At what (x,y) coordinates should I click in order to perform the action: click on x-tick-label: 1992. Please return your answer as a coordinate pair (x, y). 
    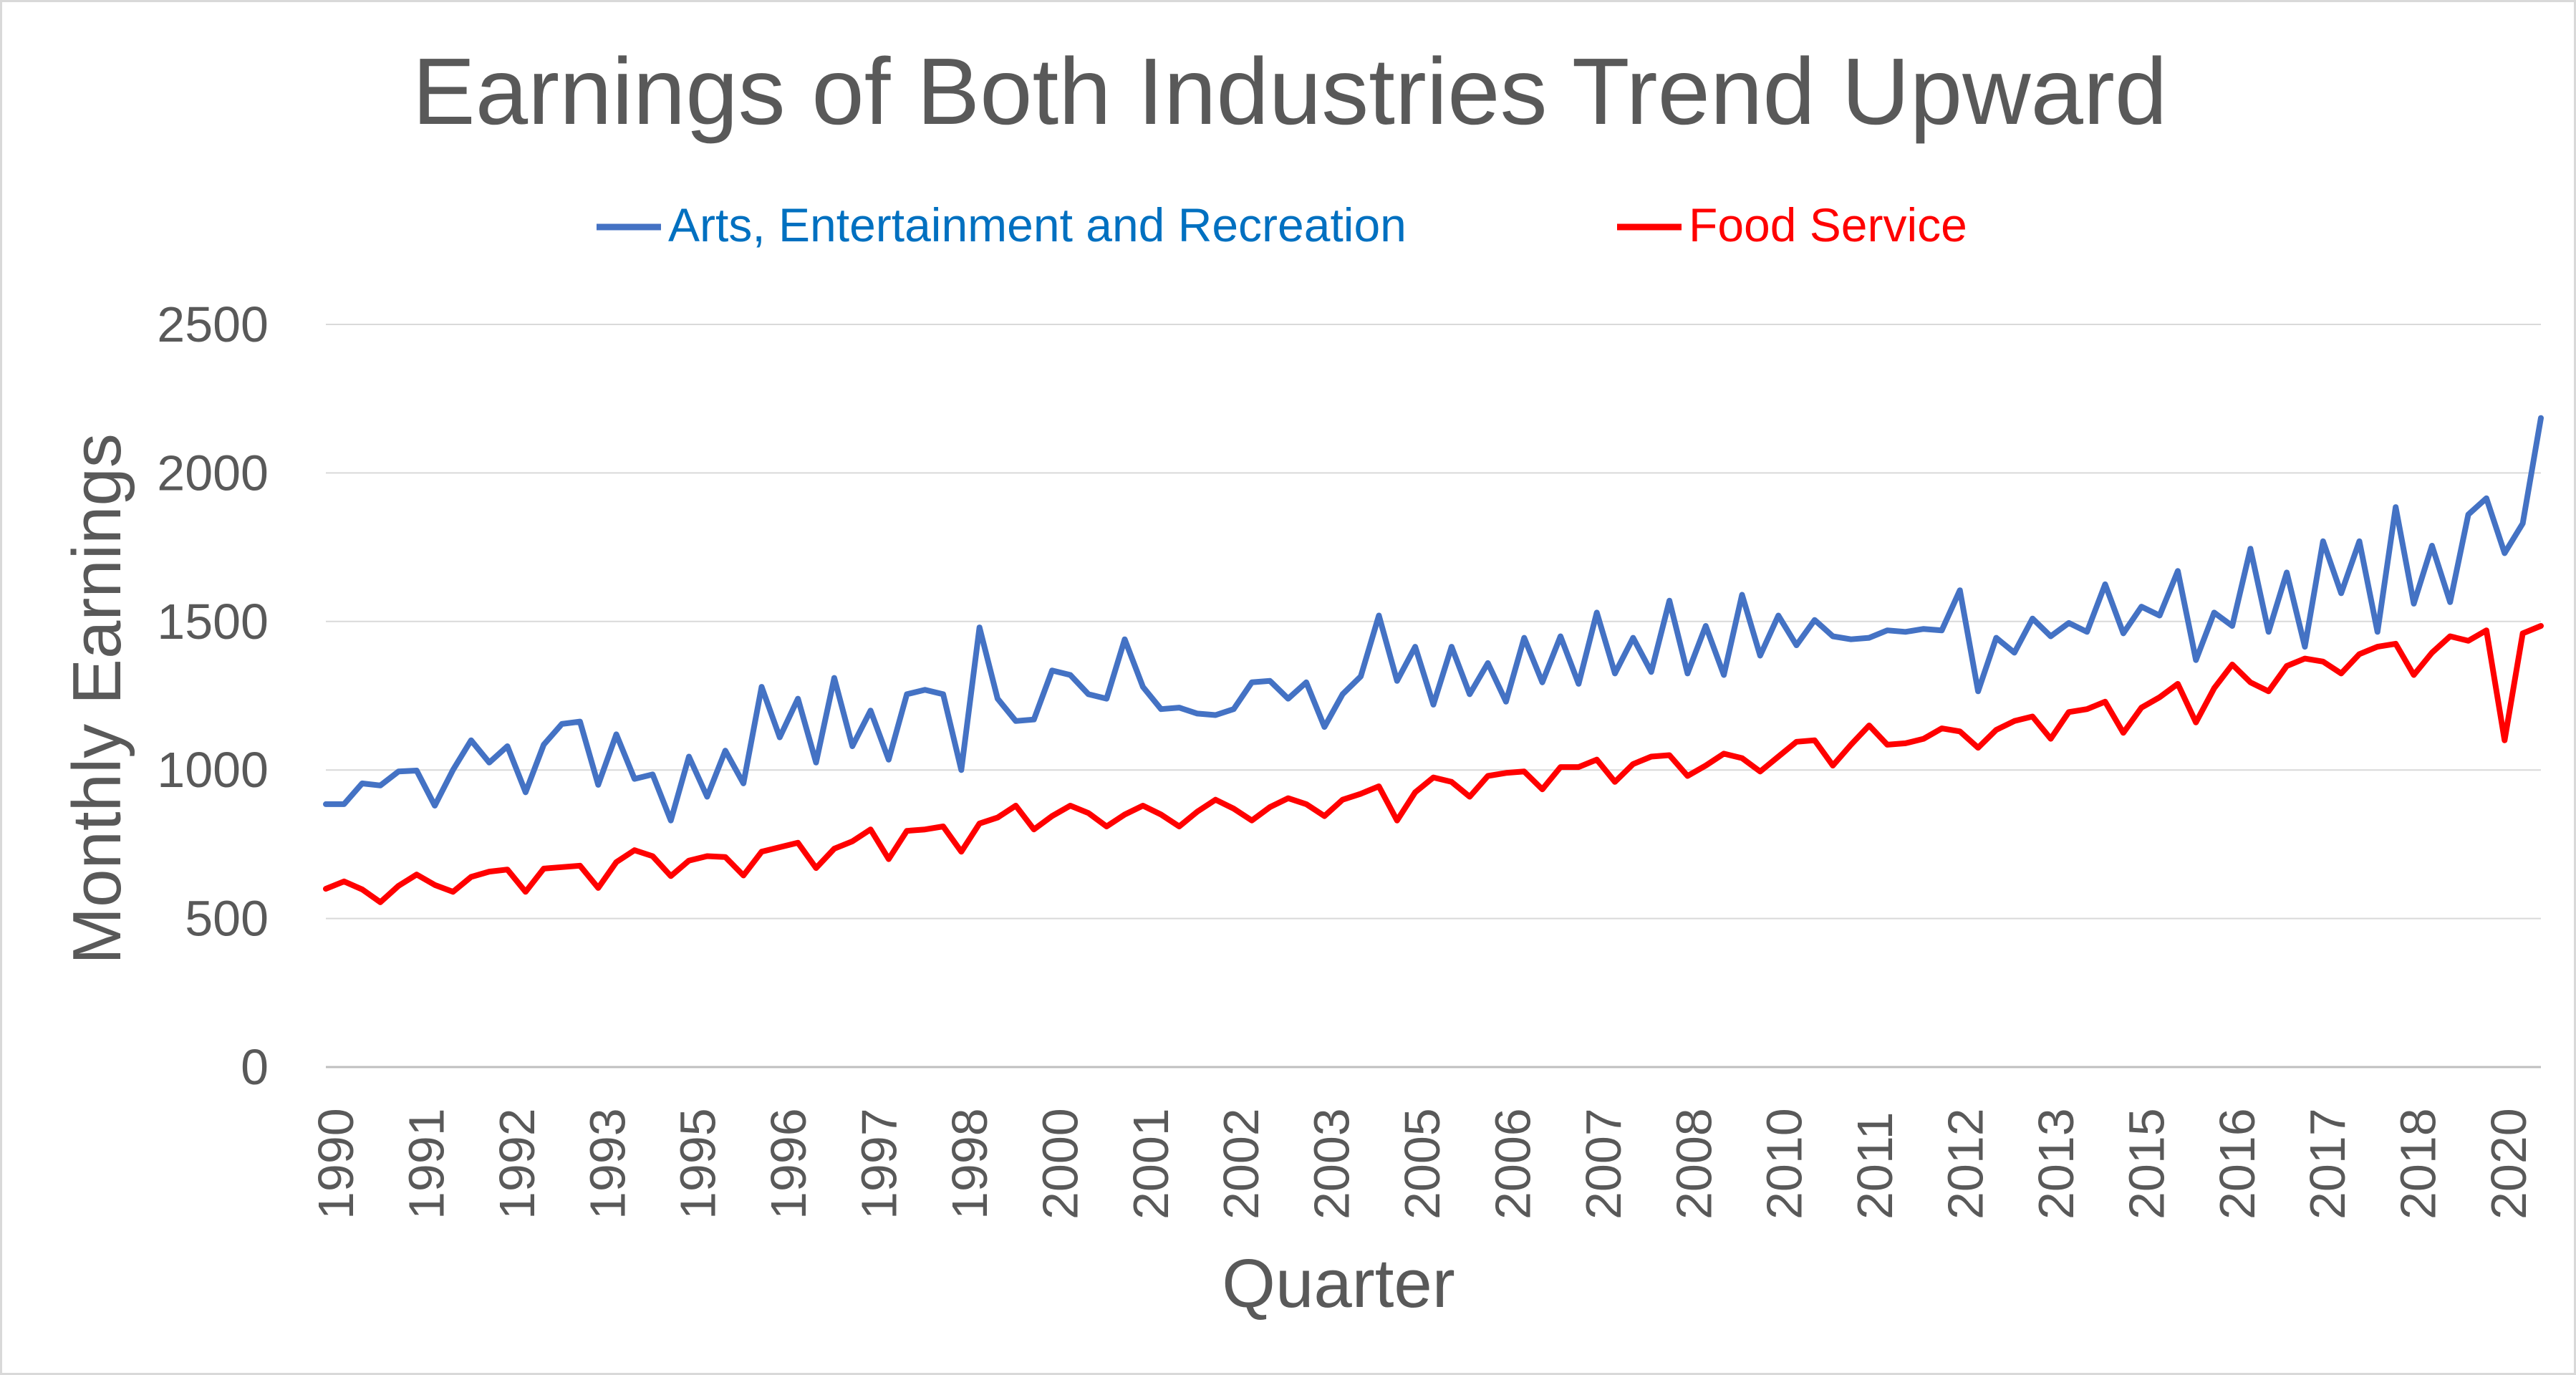
    Looking at the image, I should click on (517, 1164).